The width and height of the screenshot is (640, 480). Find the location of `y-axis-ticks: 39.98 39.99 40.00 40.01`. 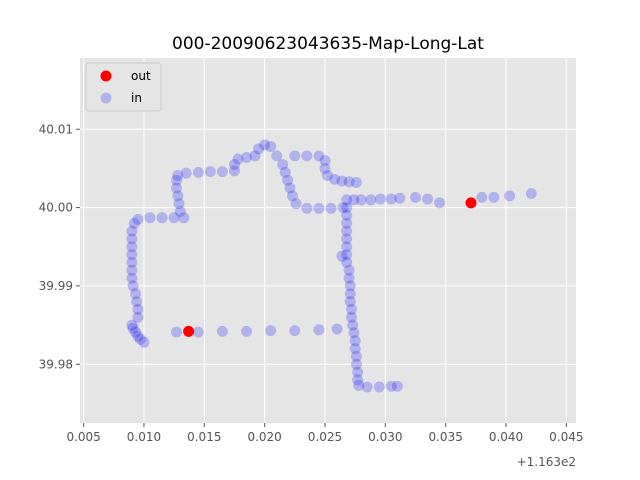

y-axis-ticks: 39.98 39.99 40.00 40.01 is located at coordinates (59, 246).